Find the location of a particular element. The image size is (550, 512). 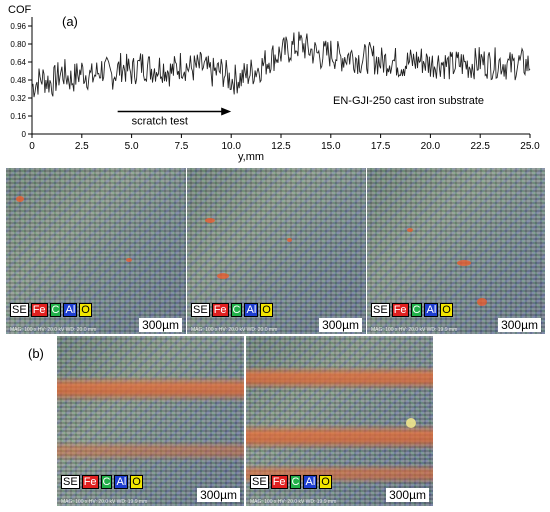

scratch-direction-arrow is located at coordinates (174, 111).